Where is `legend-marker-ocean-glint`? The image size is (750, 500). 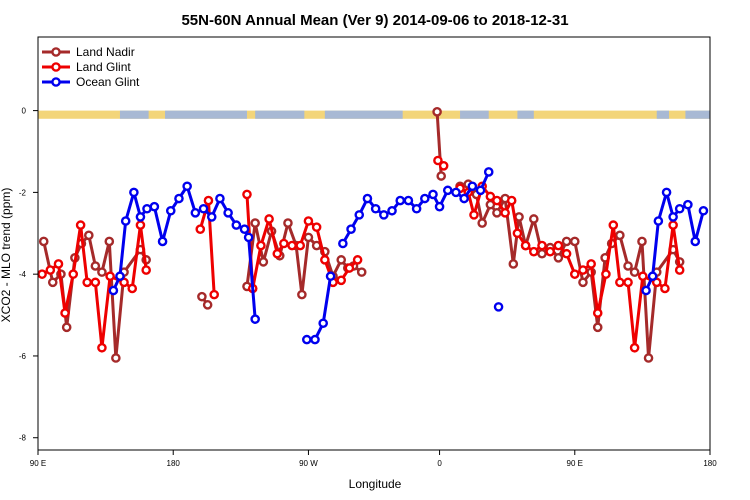
legend-marker-ocean-glint is located at coordinates (56, 82).